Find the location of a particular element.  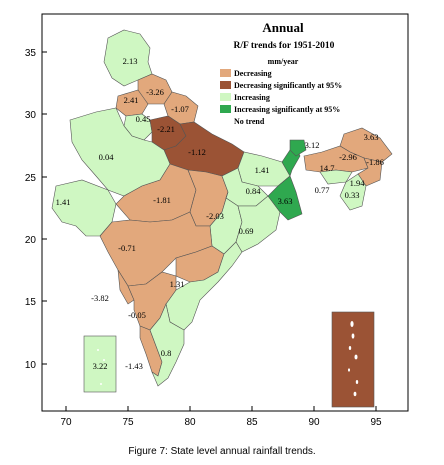

value-label: 14.7 is located at coordinates (327, 168).